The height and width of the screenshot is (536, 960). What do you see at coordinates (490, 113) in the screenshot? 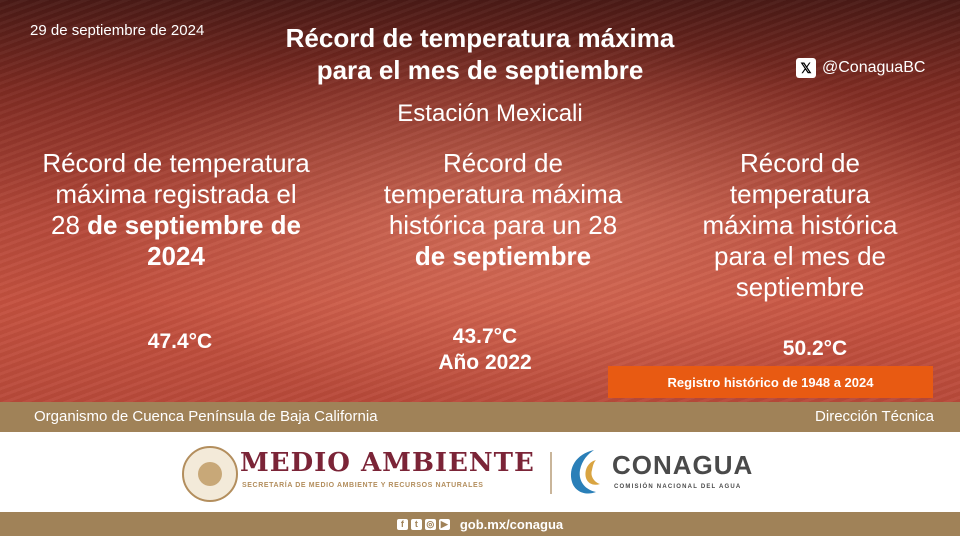
I see `station-name: Estación Mexicali` at bounding box center [490, 113].